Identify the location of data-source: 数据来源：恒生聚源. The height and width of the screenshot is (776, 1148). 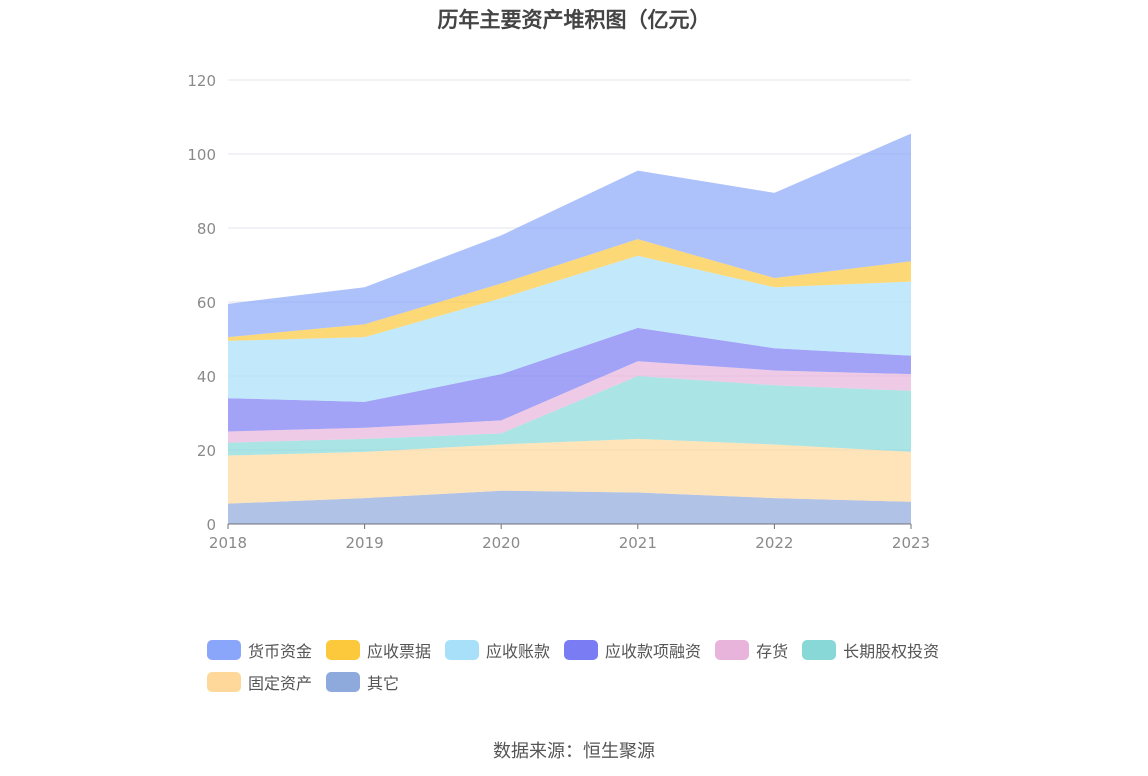
(574, 751).